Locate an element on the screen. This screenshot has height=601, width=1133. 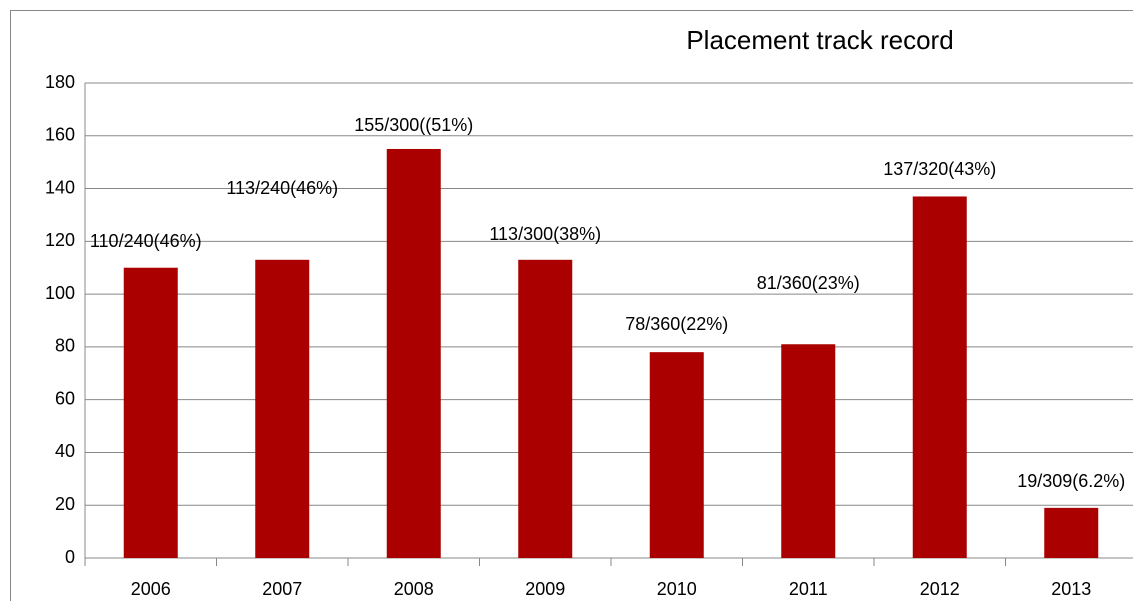
x-tick-label: 2013 is located at coordinates (1071, 589).